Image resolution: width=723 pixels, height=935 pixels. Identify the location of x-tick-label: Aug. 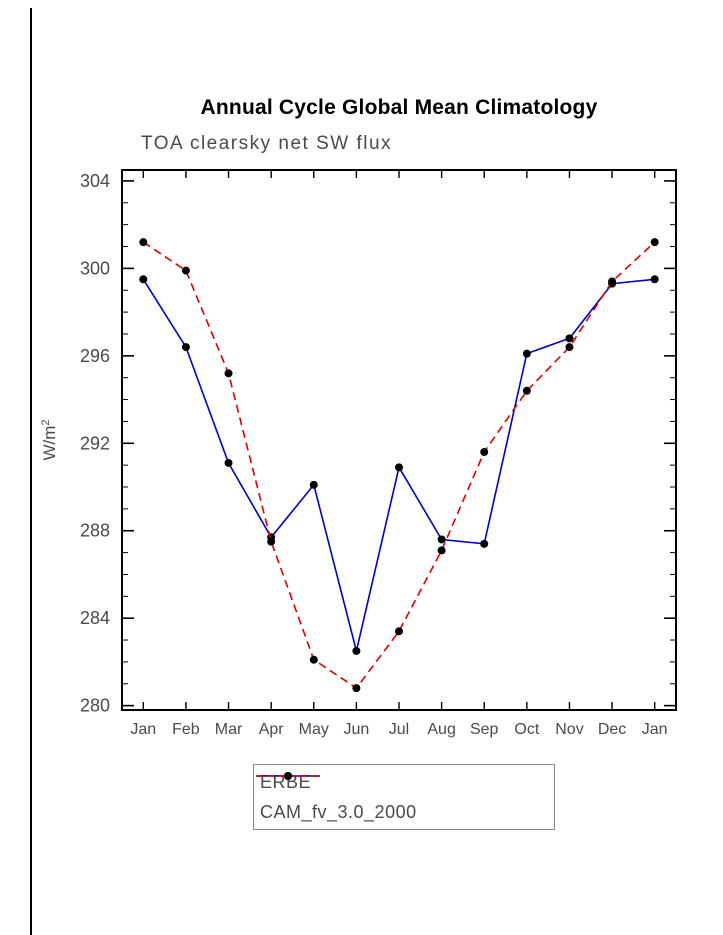
(441, 729).